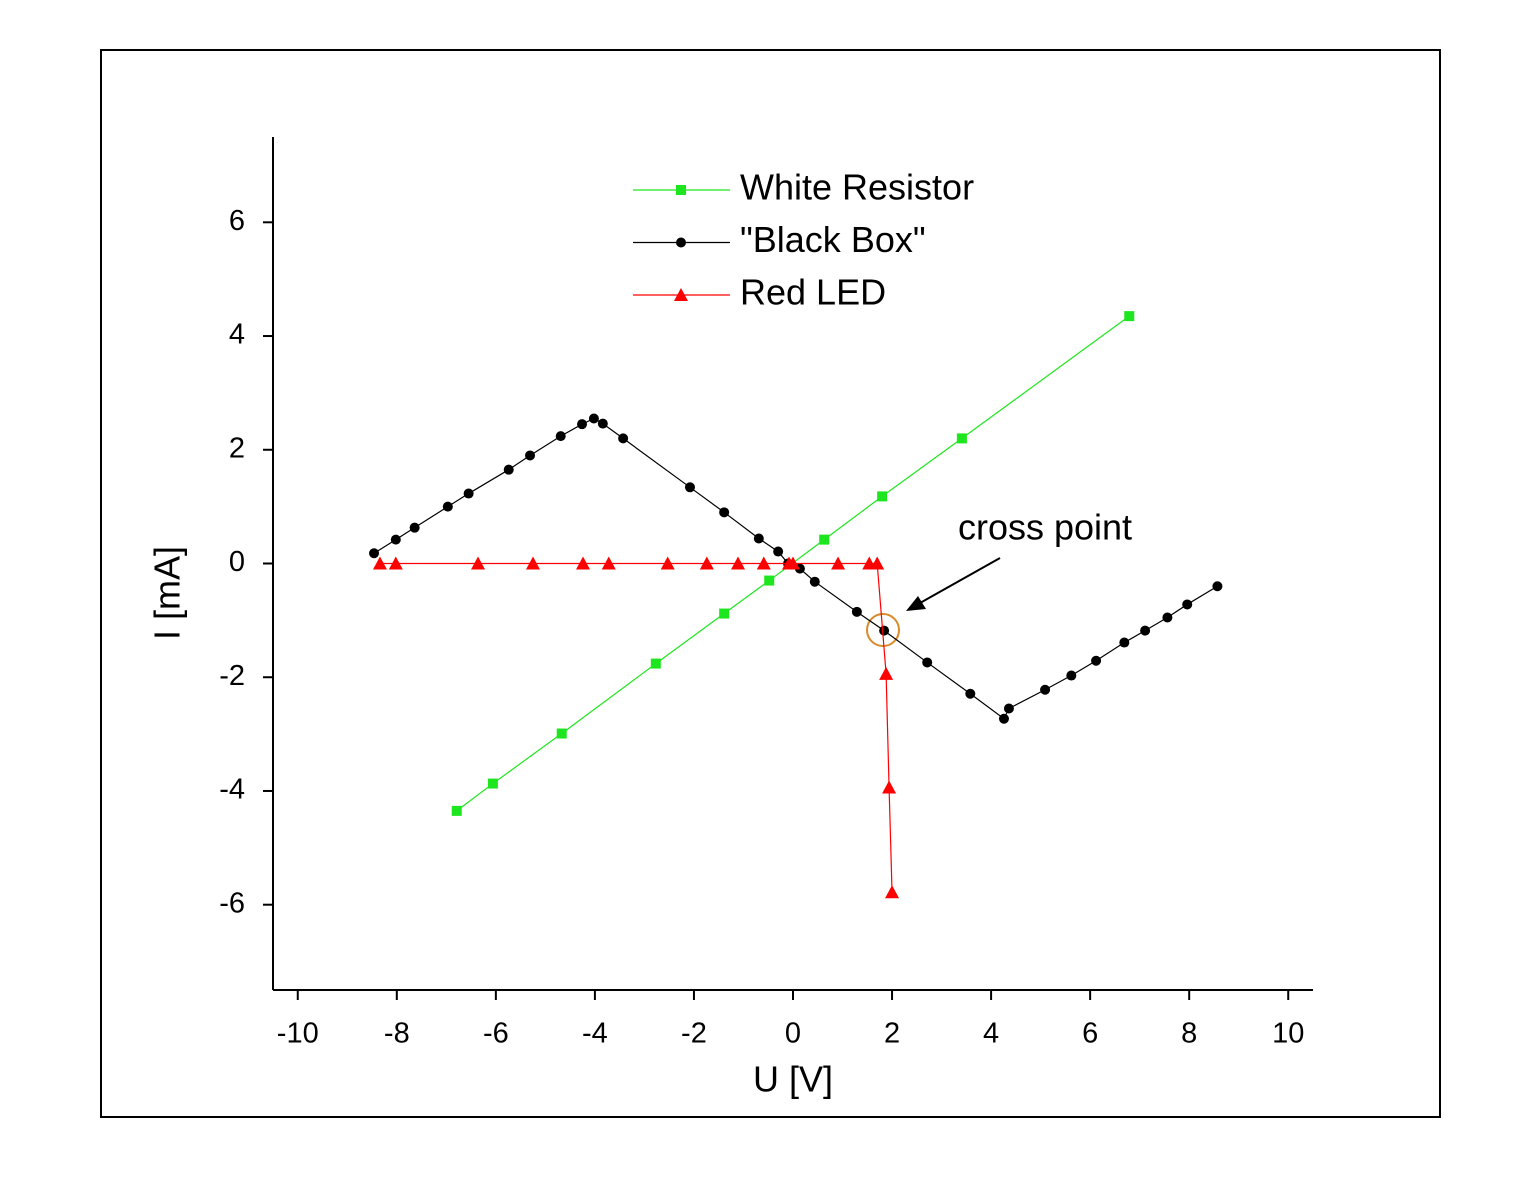  I want to click on legend-label: "Black Box", so click(833, 239).